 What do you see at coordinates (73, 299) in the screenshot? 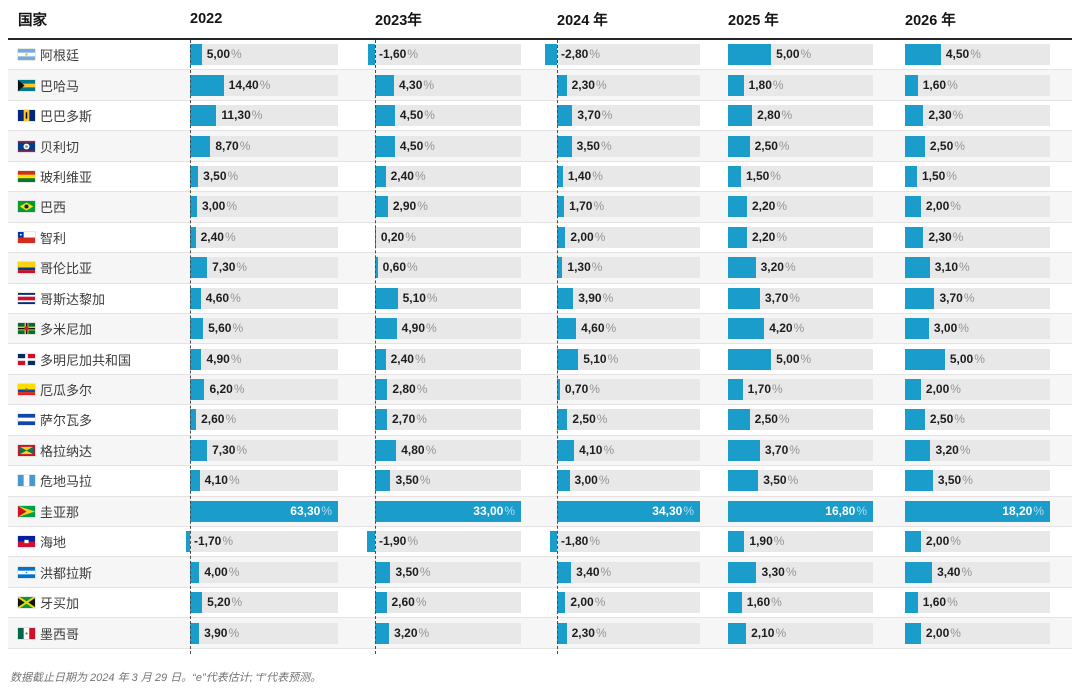
I see `country-name: 哥斯达黎加` at bounding box center [73, 299].